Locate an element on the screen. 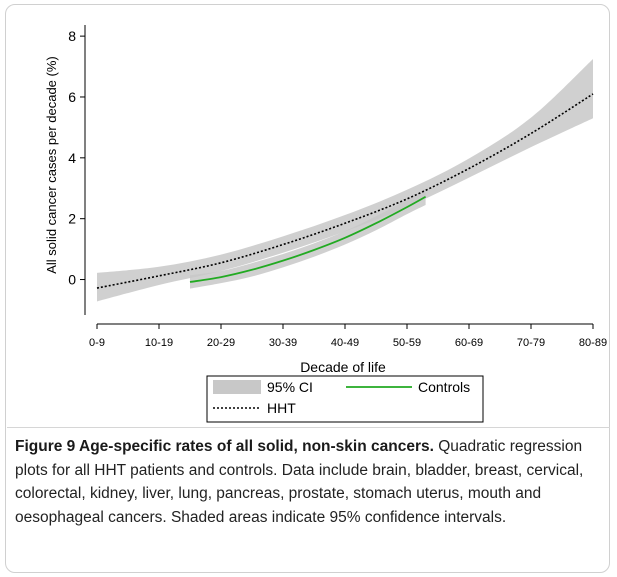  x-axis-label: Decade of life is located at coordinates (343, 367).